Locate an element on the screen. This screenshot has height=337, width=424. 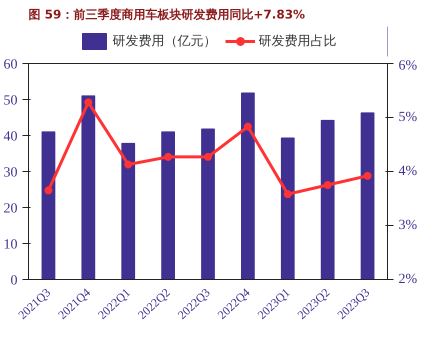
y2-tick-label: 2% is located at coordinates (408, 279).